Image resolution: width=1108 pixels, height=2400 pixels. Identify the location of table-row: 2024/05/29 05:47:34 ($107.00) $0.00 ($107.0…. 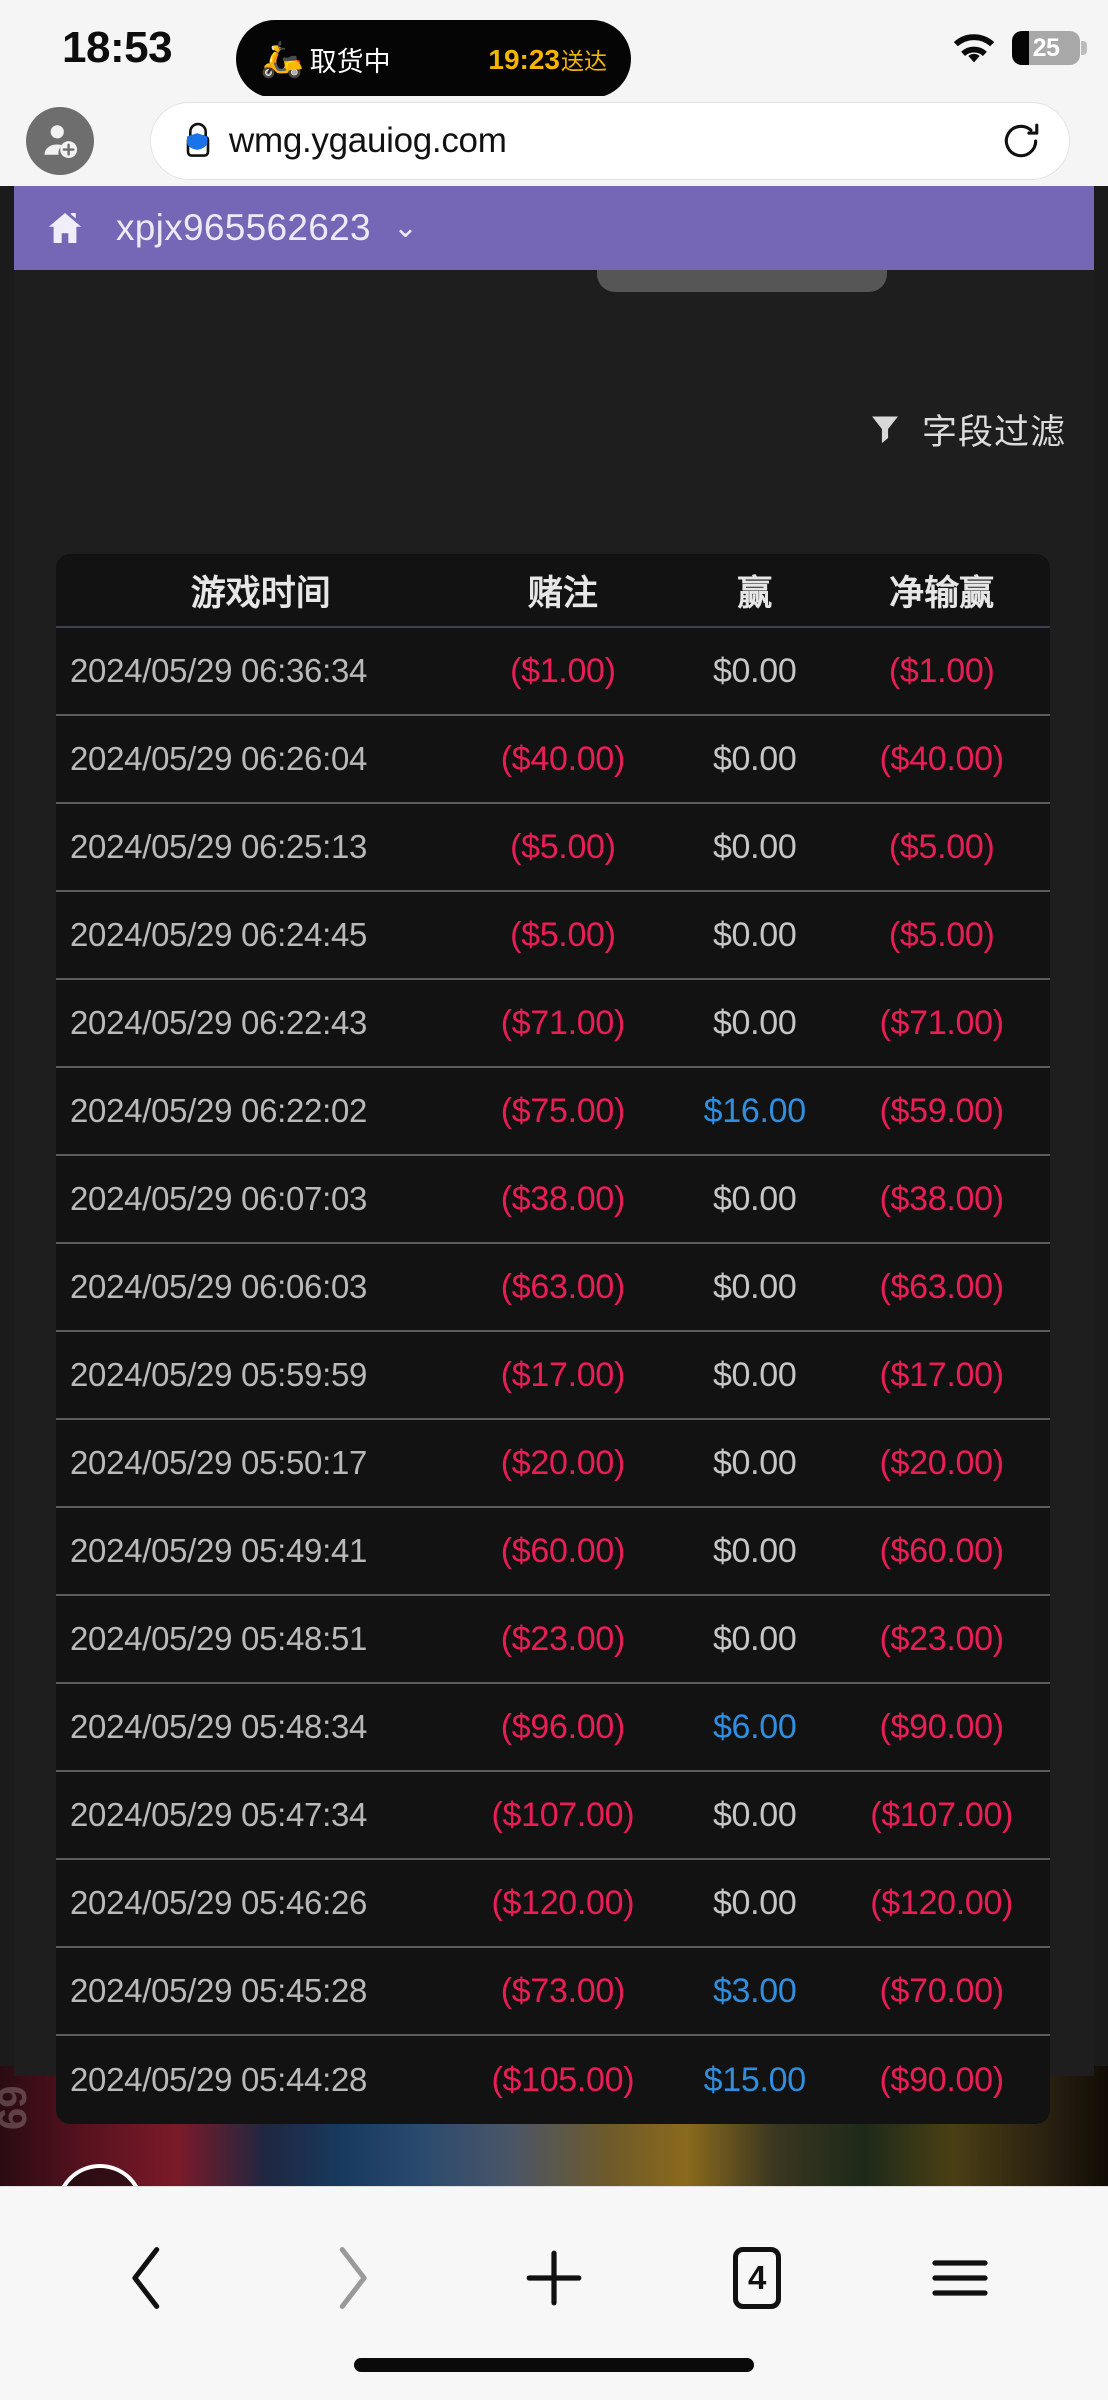
(553, 1816).